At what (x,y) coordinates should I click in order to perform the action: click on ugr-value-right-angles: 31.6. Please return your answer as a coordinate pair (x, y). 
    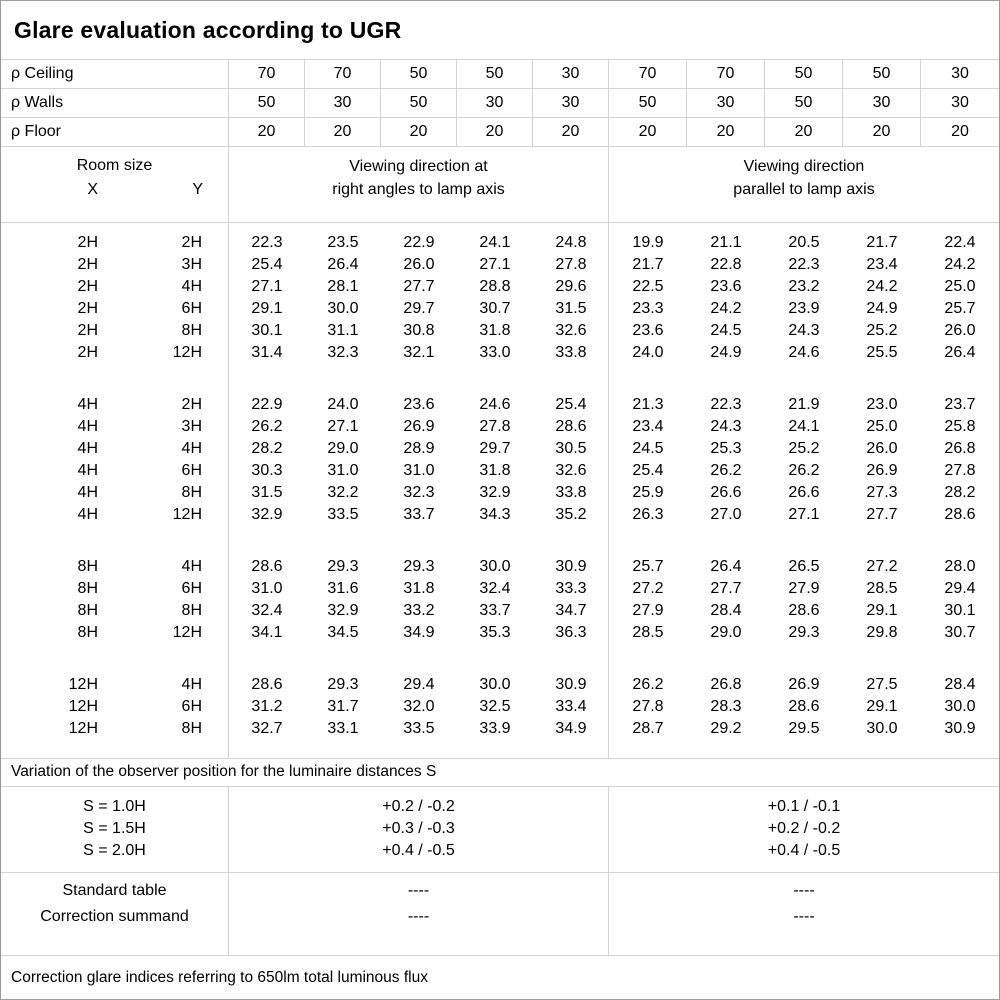
    Looking at the image, I should click on (343, 588).